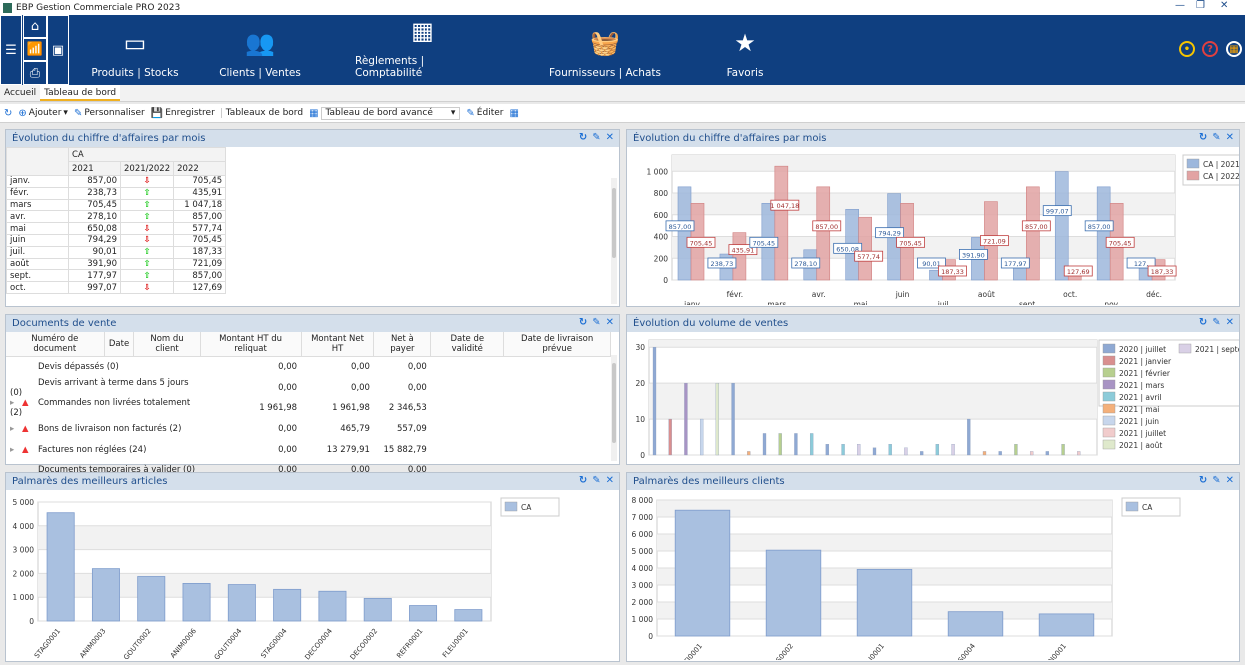 Image resolution: width=1245 pixels, height=665 pixels. Describe the element at coordinates (8, 113) in the screenshot. I see `refresh-button: ↻` at that location.